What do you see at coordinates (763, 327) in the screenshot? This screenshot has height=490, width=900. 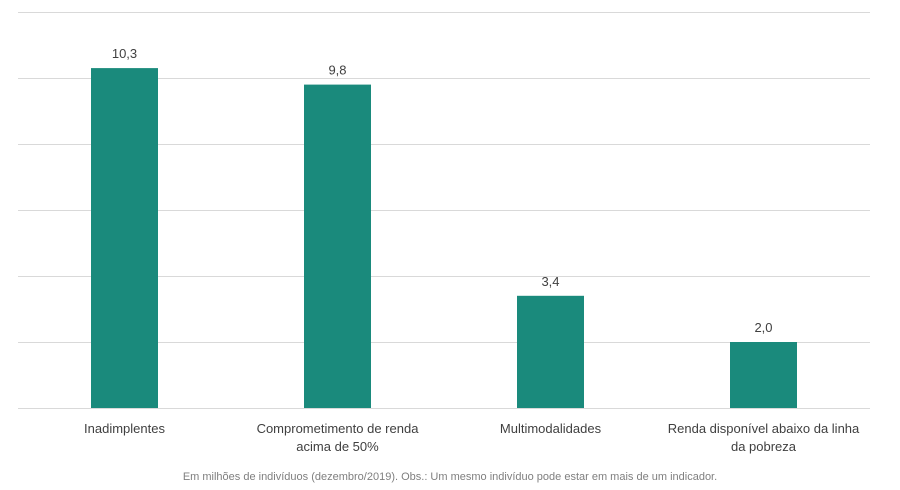 I see `data-label: 2,0` at bounding box center [763, 327].